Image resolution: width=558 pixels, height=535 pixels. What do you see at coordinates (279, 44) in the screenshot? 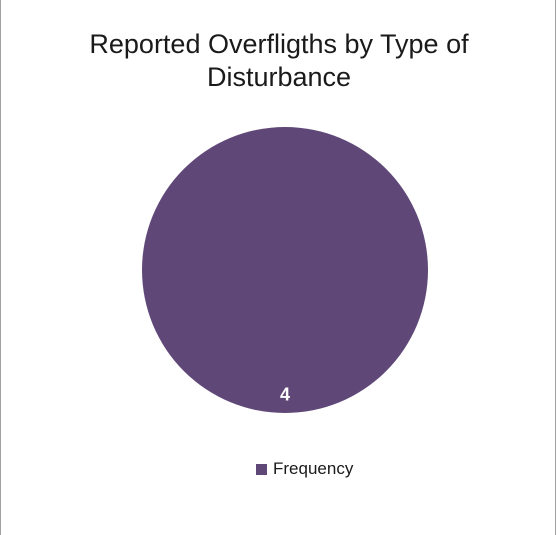
I see `chart-title-line-1: Reported Overfligths by Type of` at bounding box center [279, 44].